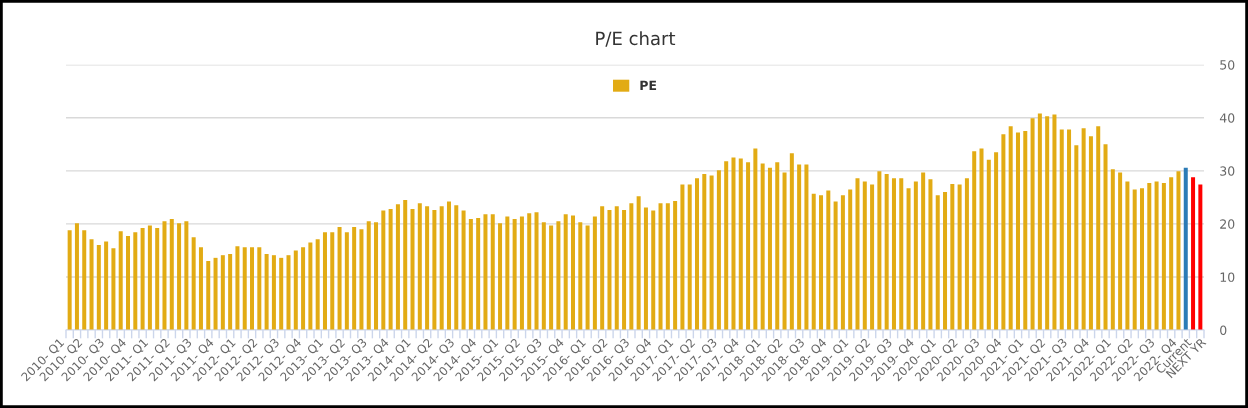 The width and height of the screenshot is (1248, 408). I want to click on y-tick-label: 0, so click(1223, 330).